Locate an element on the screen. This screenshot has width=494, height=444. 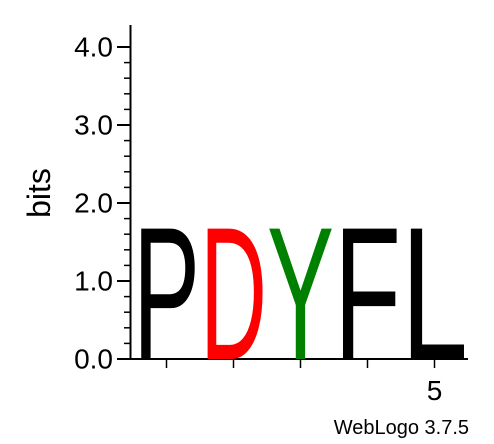
logo-letter-f: F is located at coordinates (367, 294).